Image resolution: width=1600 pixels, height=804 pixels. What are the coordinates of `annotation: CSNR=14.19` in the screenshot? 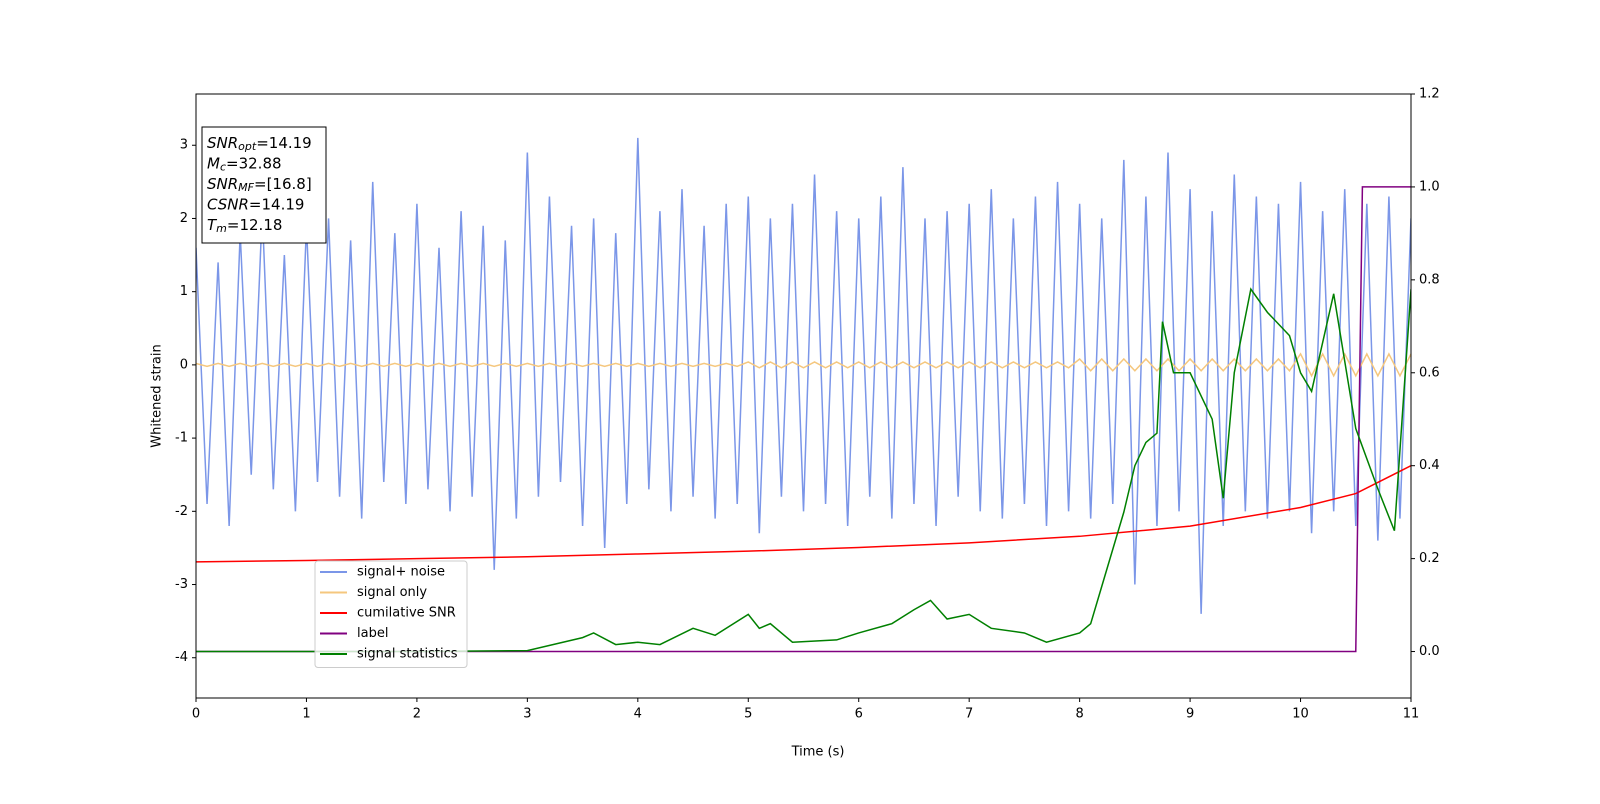 It's located at (255, 204).